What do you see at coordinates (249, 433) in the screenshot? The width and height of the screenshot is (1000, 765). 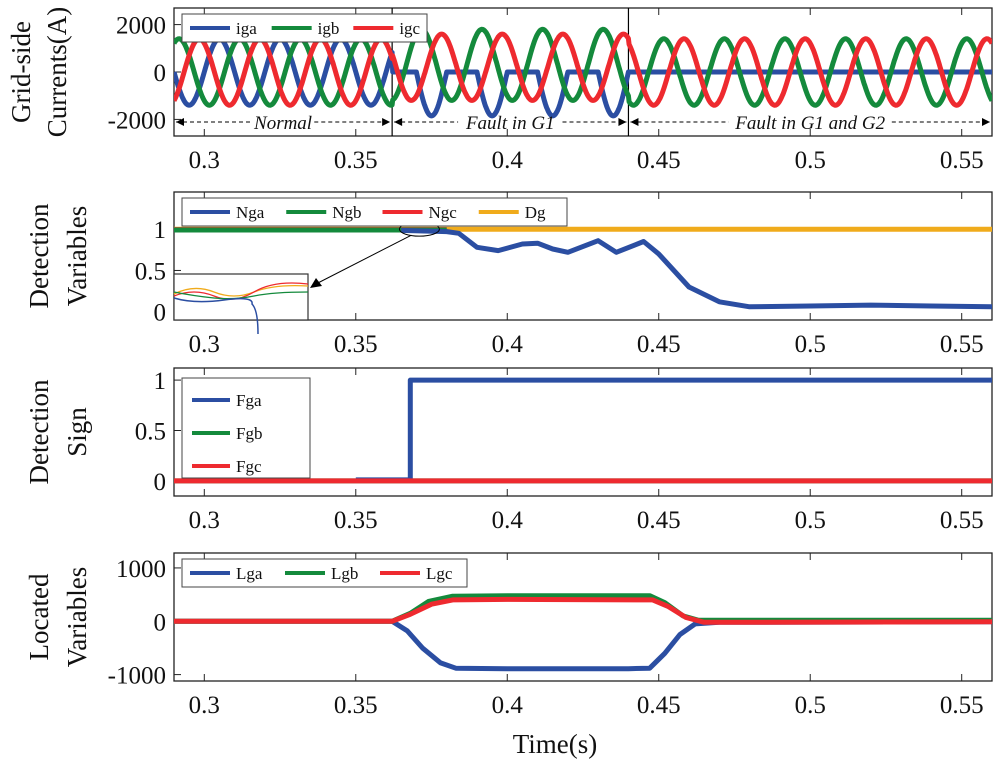 I see `legend-label: Fgb` at bounding box center [249, 433].